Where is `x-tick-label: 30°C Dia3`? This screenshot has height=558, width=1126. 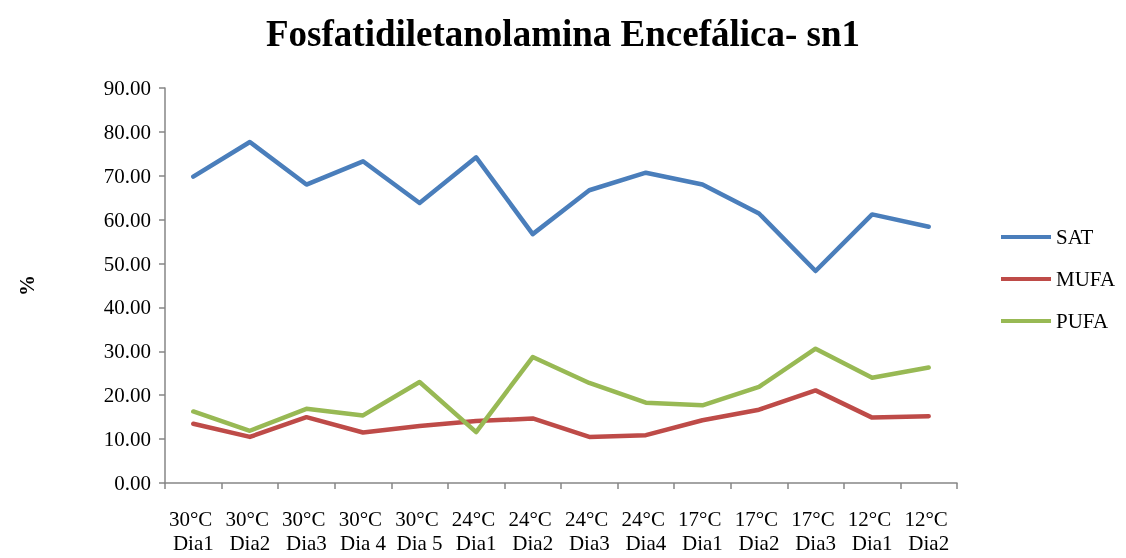
x-tick-label: 30°C Dia3 is located at coordinates (306, 531).